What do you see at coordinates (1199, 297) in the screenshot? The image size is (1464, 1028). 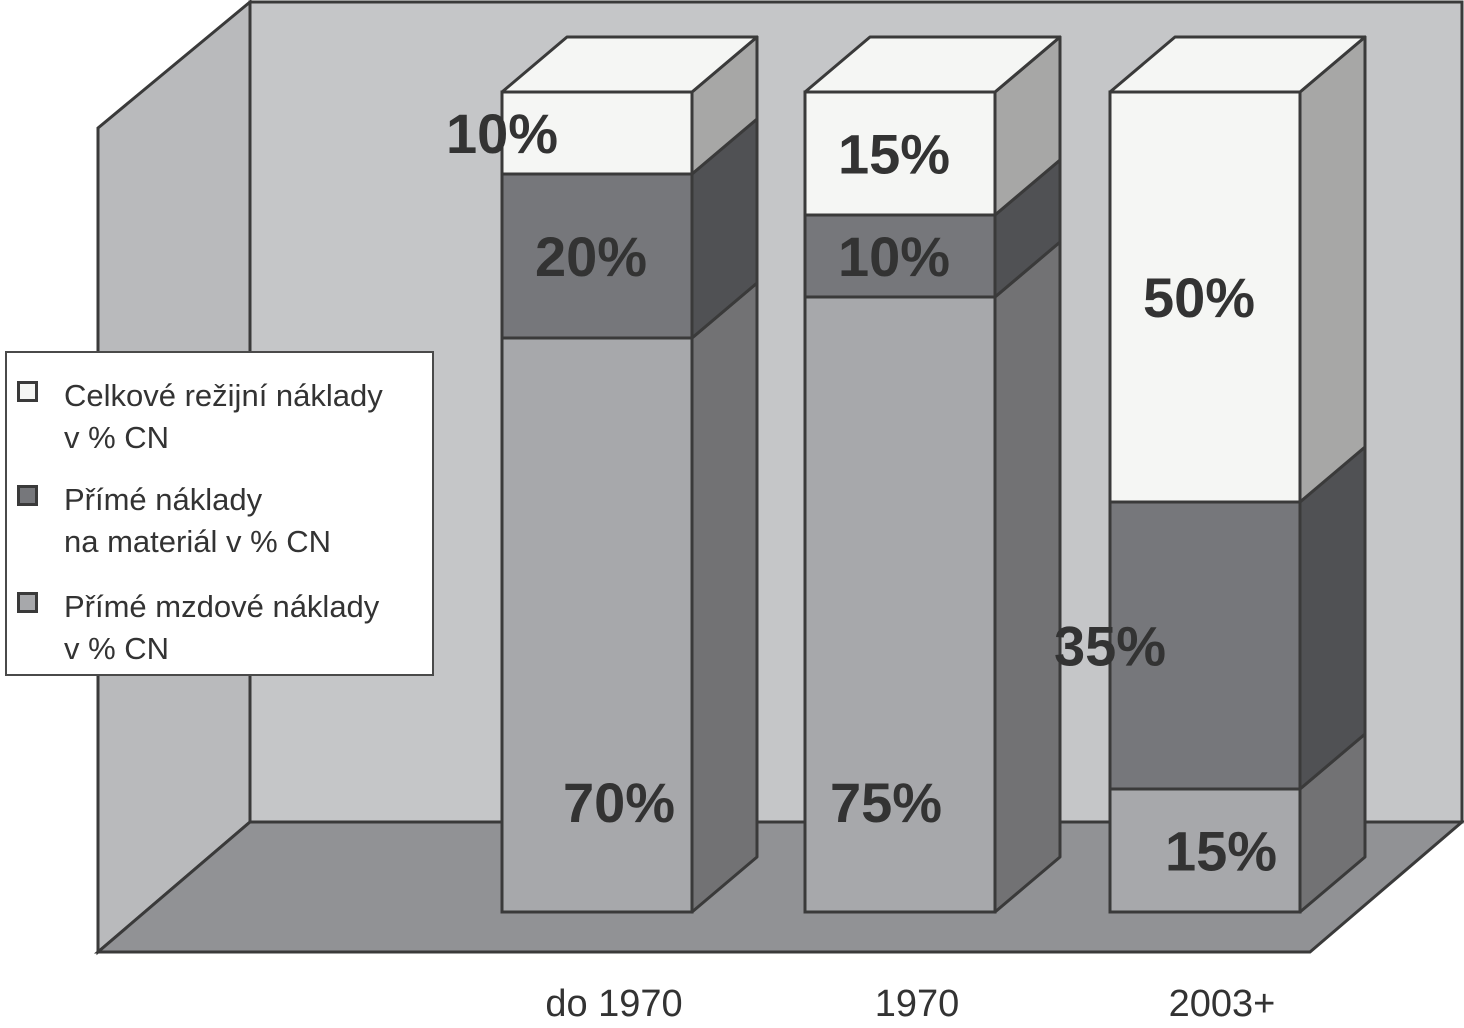 I see `segment-label-2-2: 50%` at bounding box center [1199, 297].